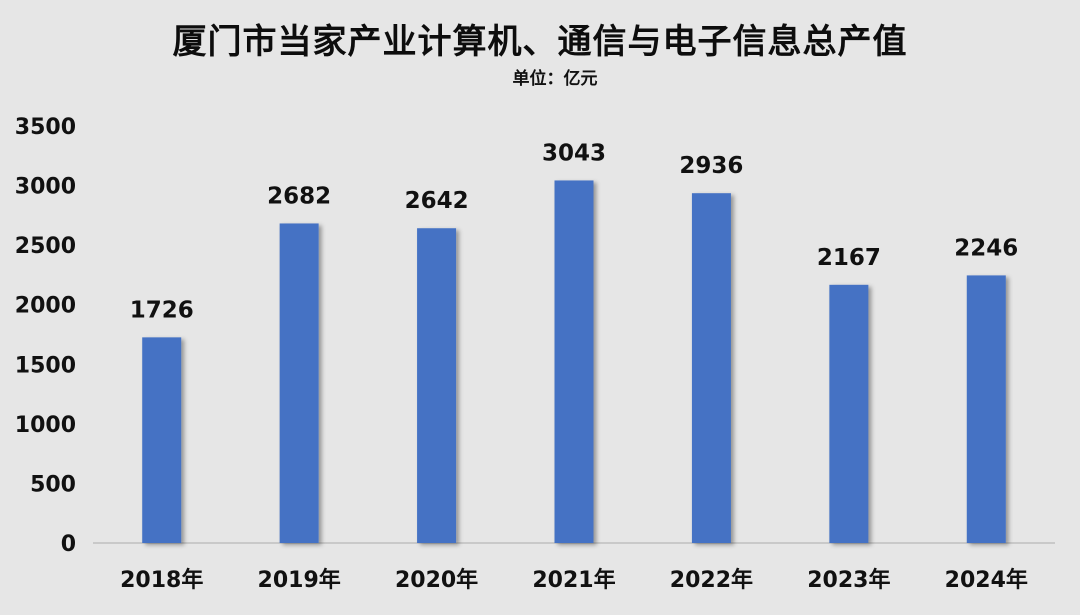 The width and height of the screenshot is (1080, 615). What do you see at coordinates (162, 310) in the screenshot?
I see `data-label: 1726` at bounding box center [162, 310].